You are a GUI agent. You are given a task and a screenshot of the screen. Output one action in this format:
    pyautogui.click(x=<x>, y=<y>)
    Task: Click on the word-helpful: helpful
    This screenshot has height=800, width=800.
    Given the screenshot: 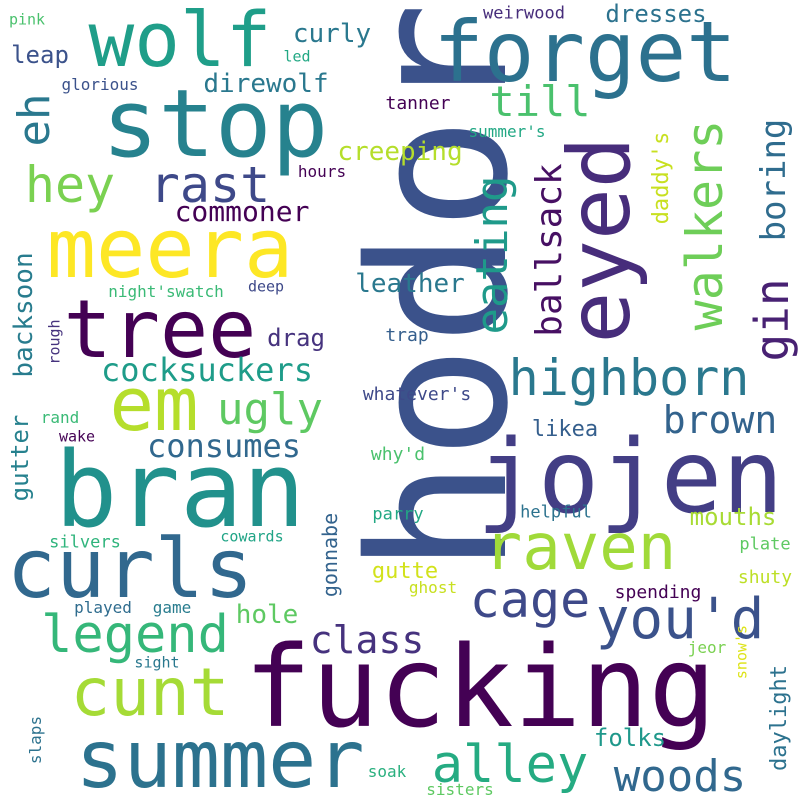 What is the action you would take?
    pyautogui.click(x=556, y=512)
    